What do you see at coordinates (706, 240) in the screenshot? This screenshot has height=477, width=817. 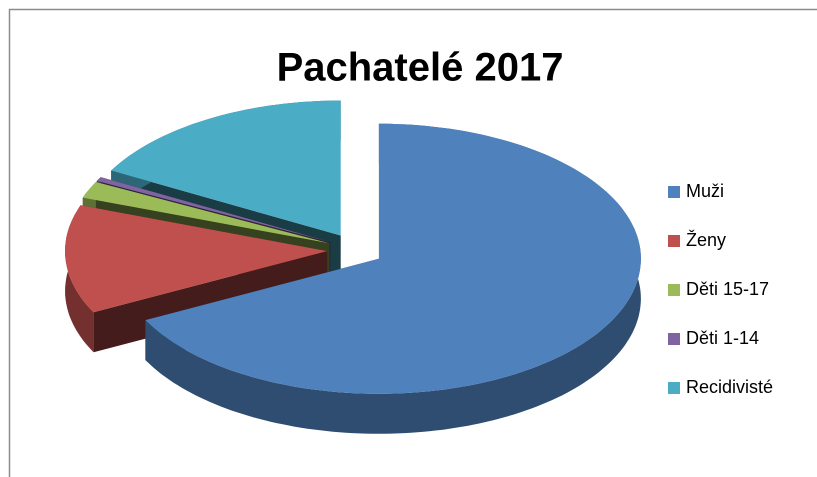 I see `legend-label: Ženy` at bounding box center [706, 240].